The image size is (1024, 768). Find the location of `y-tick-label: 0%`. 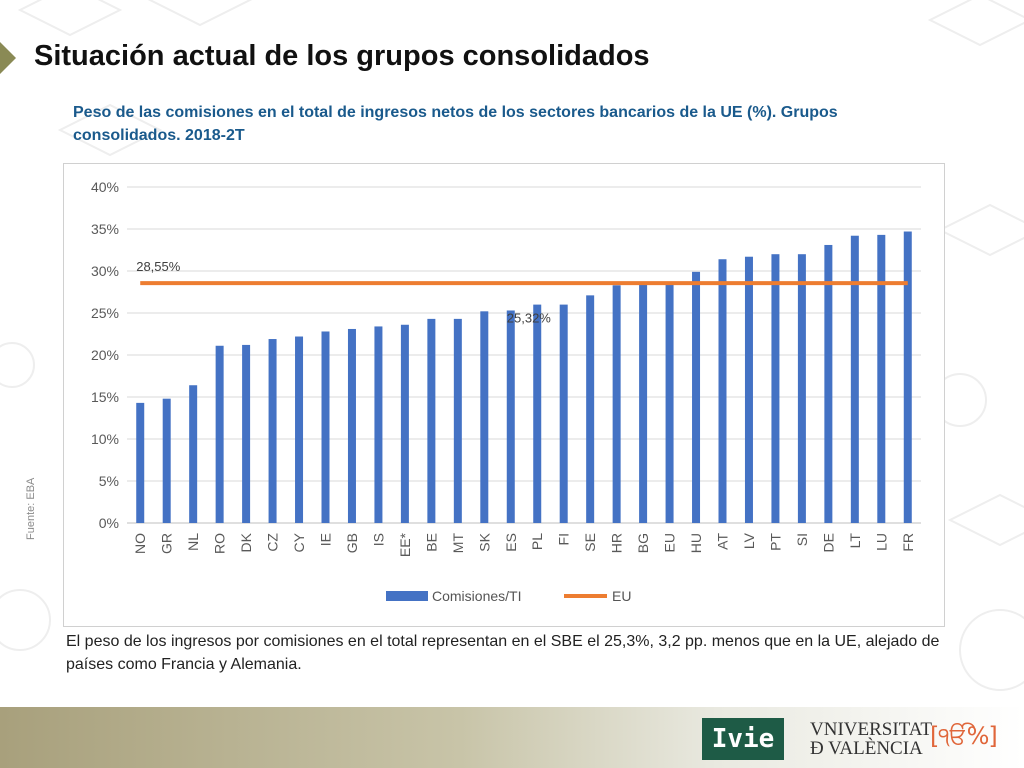

y-tick-label: 0% is located at coordinates (109, 523).